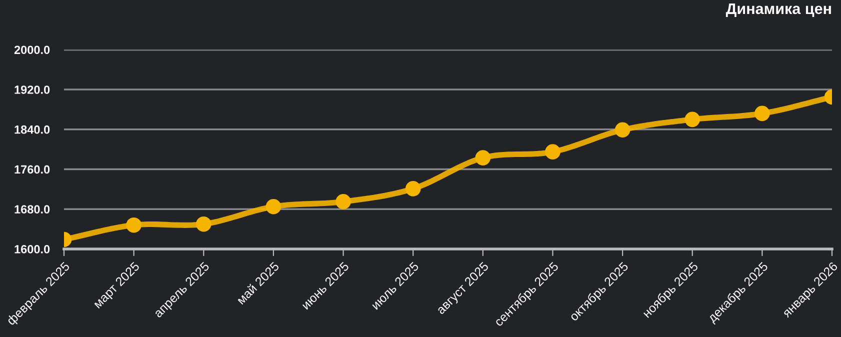 This screenshot has height=337, width=841. What do you see at coordinates (32, 169) in the screenshot?
I see `y-tick-label: 1760.0` at bounding box center [32, 169].